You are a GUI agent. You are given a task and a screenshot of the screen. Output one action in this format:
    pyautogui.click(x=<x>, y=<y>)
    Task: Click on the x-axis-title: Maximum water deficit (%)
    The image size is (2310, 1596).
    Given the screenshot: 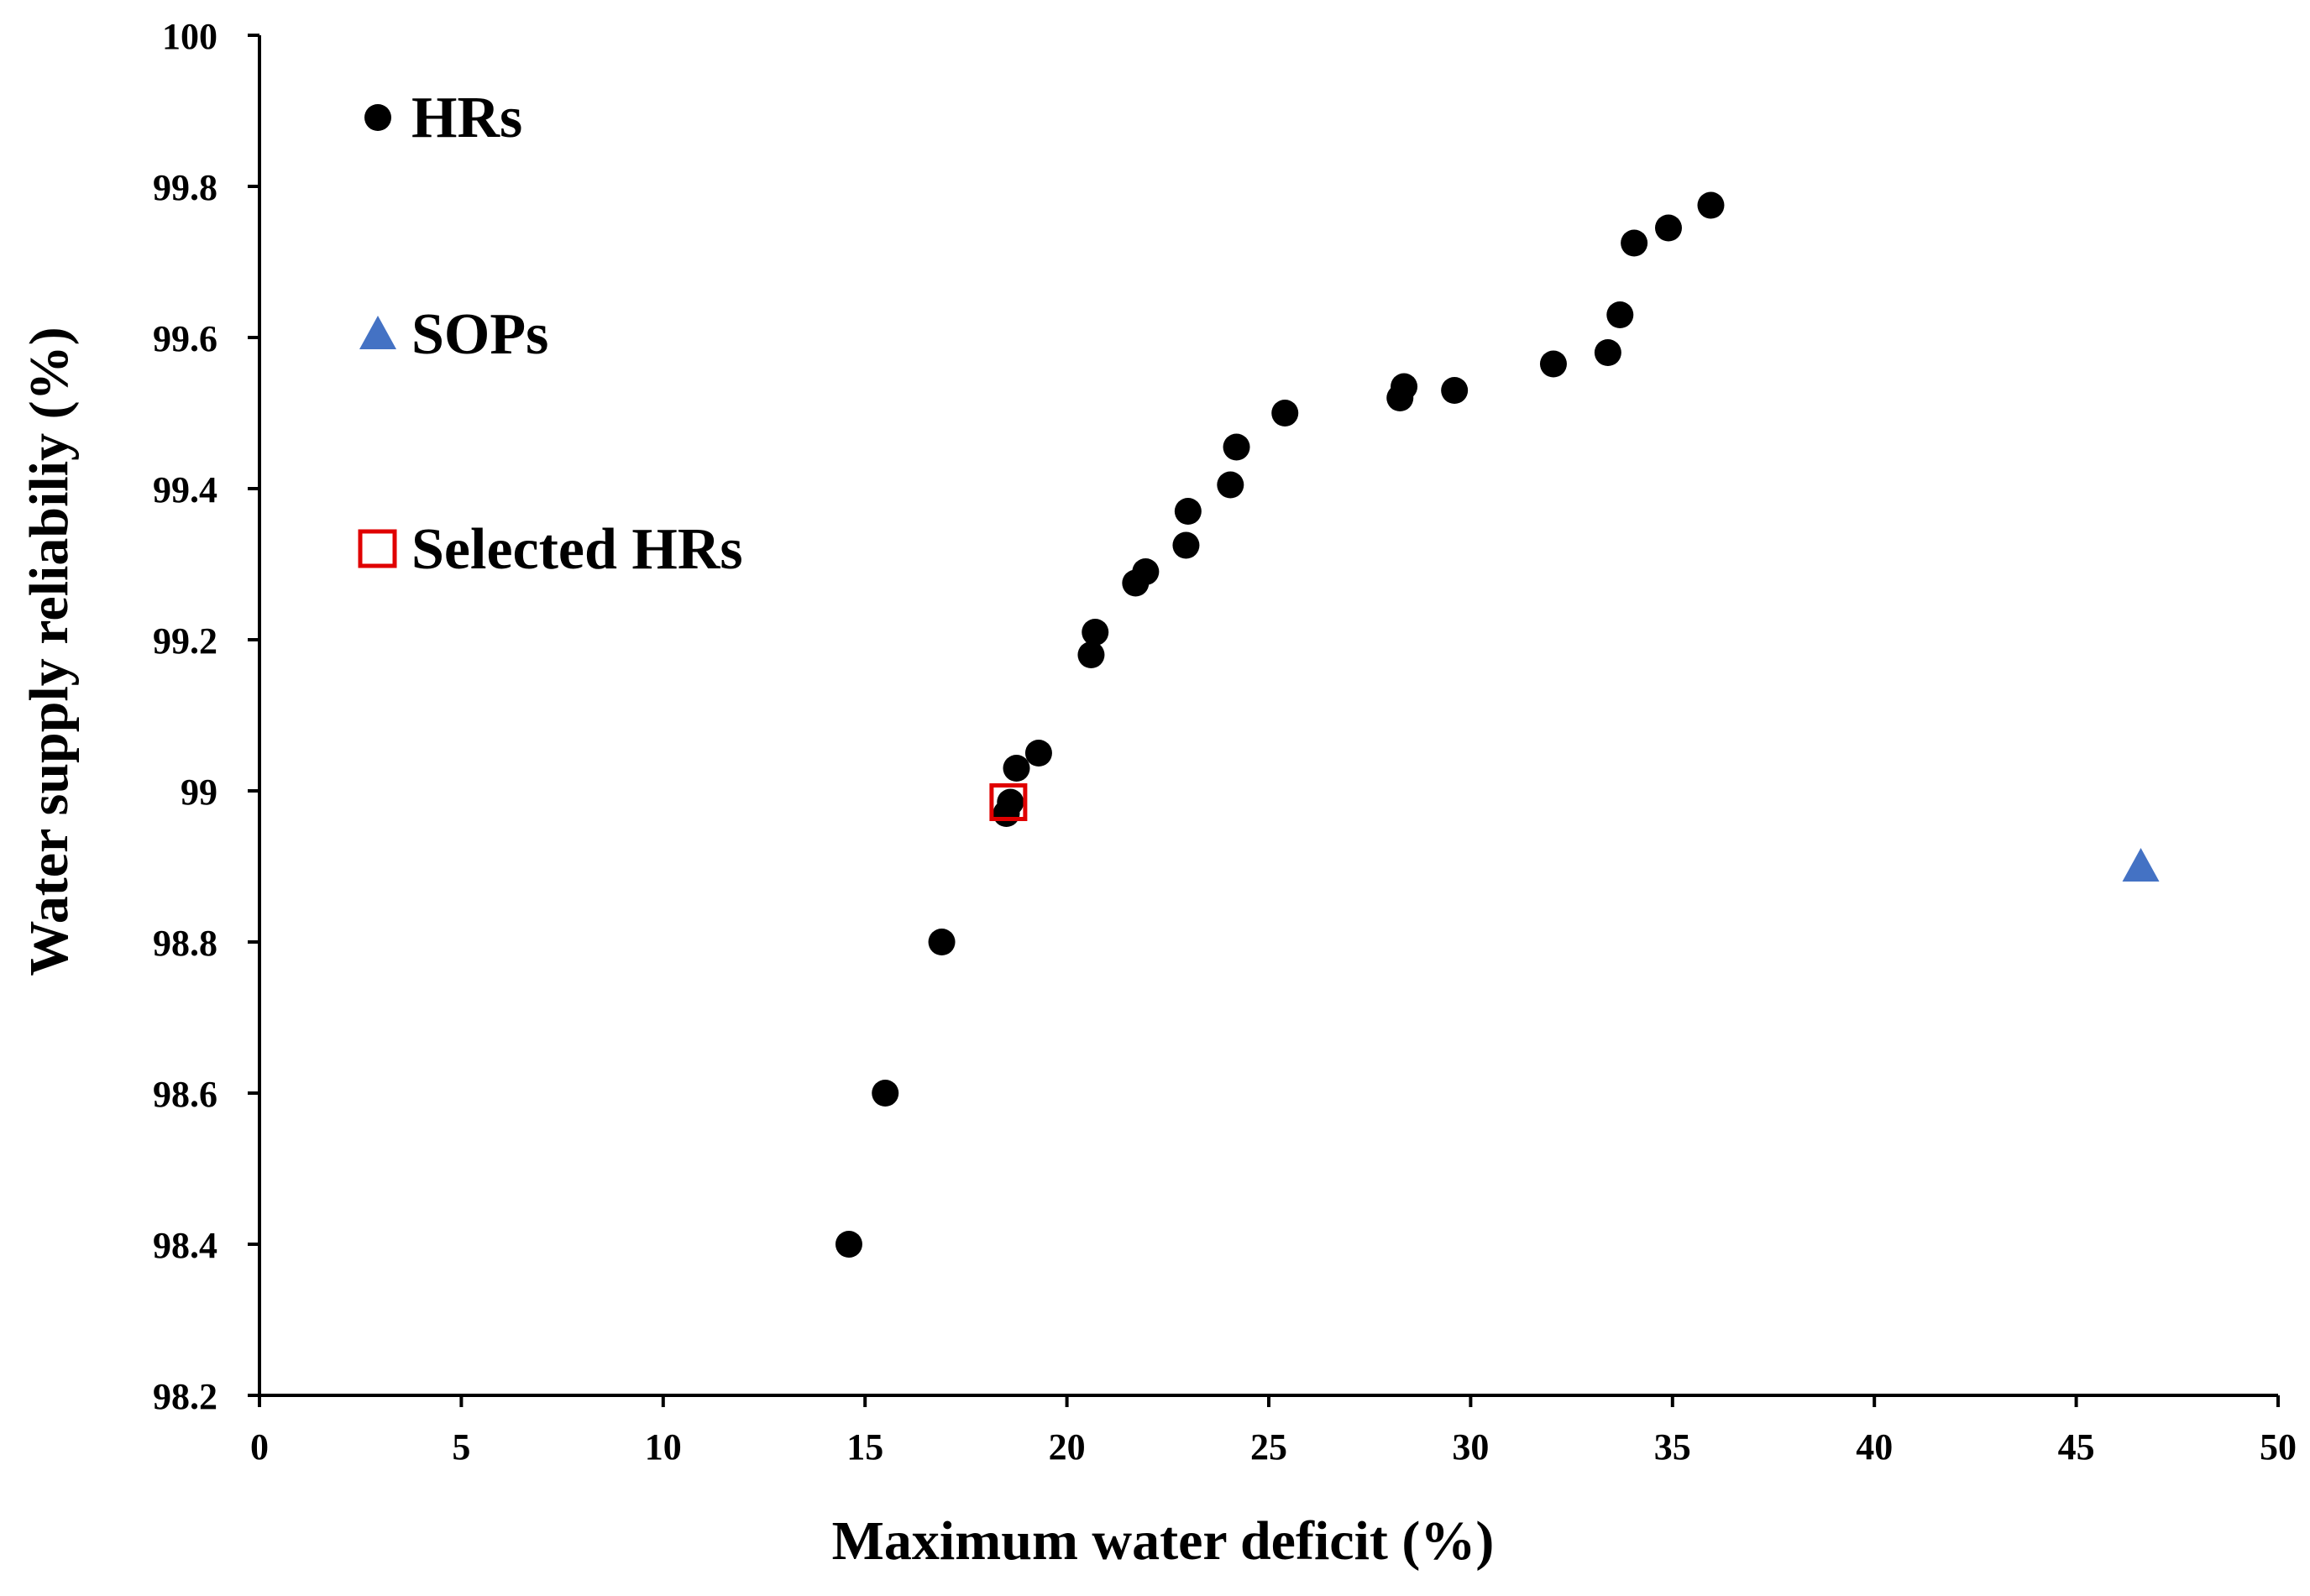 What is the action you would take?
    pyautogui.click(x=1163, y=1541)
    